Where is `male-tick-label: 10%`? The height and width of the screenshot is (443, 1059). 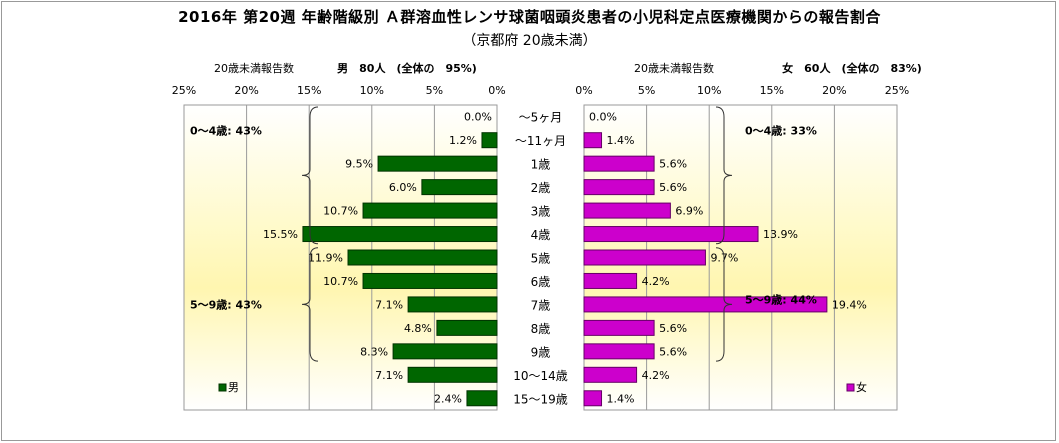 male-tick-label: 10% is located at coordinates (372, 90).